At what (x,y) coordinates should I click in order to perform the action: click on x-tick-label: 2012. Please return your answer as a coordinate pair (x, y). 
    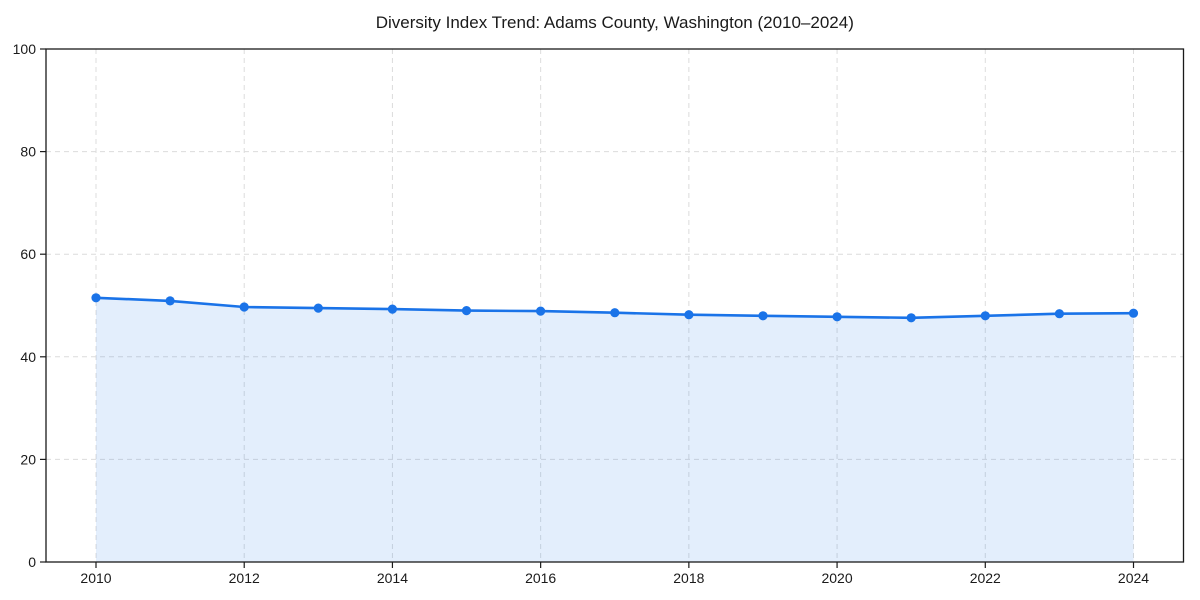
    Looking at the image, I should click on (244, 578).